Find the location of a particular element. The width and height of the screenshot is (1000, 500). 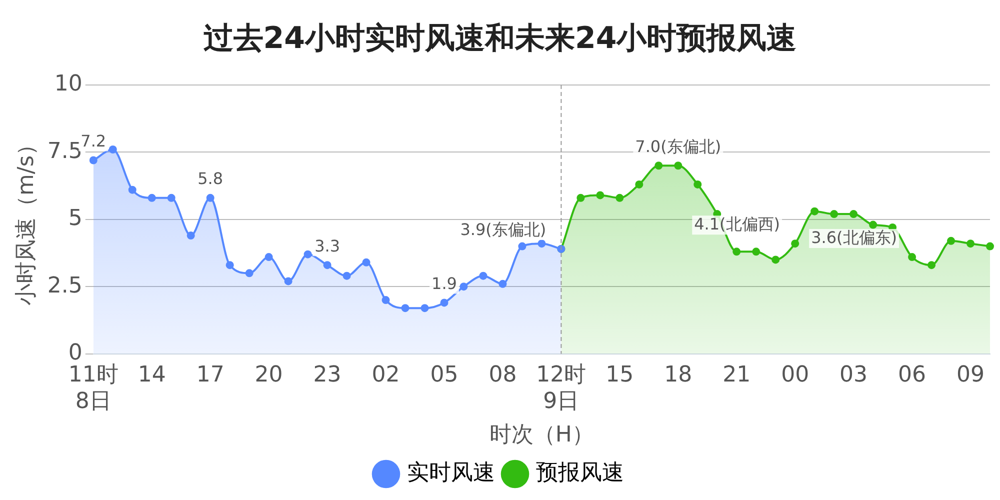

y-tick-label: 10 is located at coordinates (68, 84).